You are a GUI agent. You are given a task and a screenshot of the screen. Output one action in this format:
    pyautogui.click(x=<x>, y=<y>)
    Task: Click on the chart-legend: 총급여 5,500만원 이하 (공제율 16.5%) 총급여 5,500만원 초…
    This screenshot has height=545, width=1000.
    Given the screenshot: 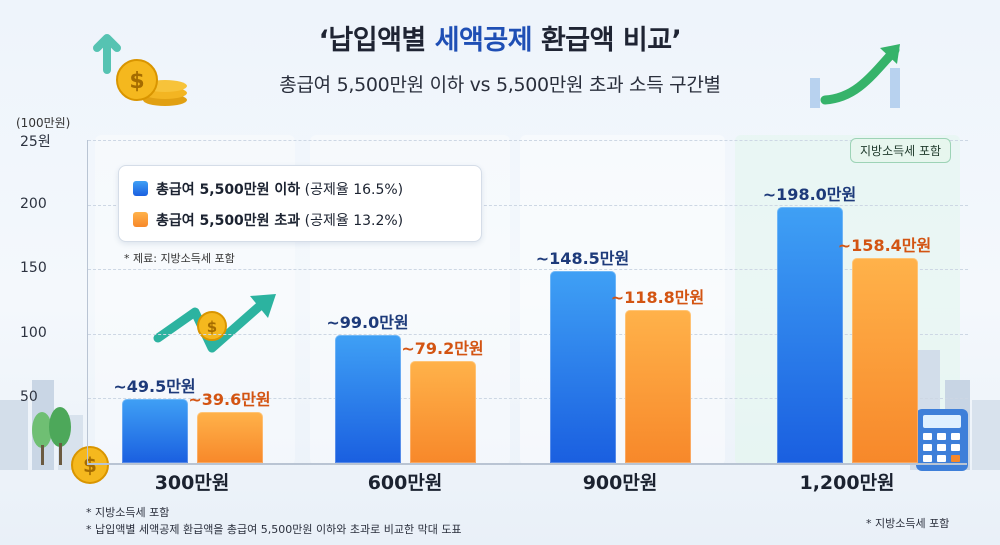 What is the action you would take?
    pyautogui.click(x=300, y=203)
    